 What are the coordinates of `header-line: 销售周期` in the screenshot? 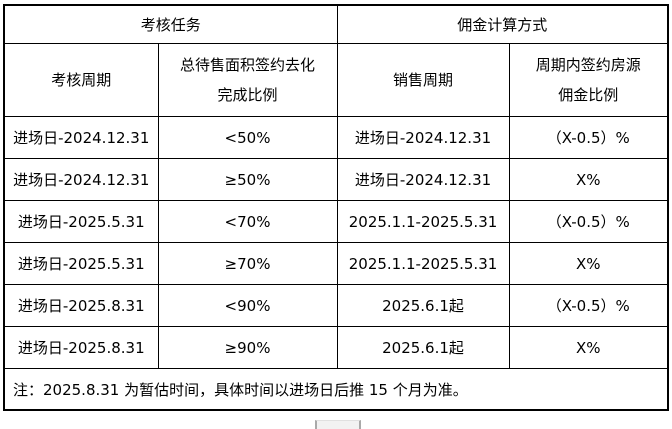 It's located at (423, 80).